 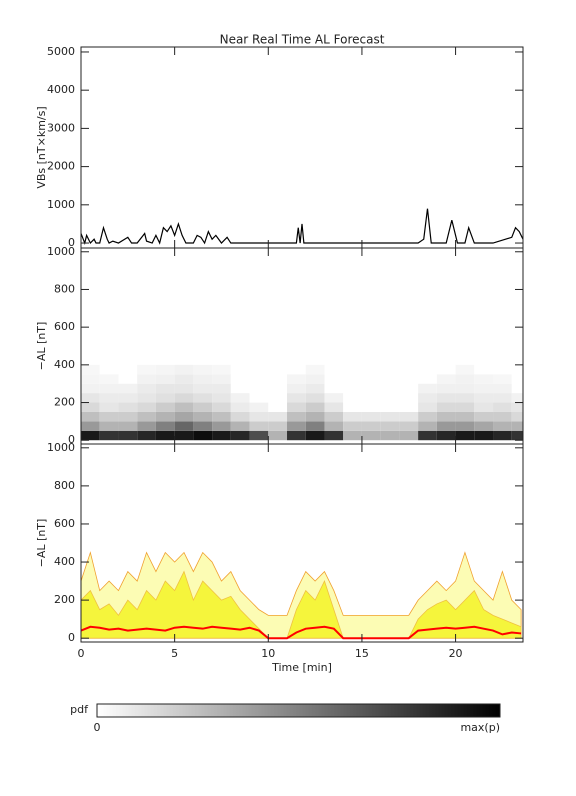 I want to click on band-area, so click(x=301, y=604).